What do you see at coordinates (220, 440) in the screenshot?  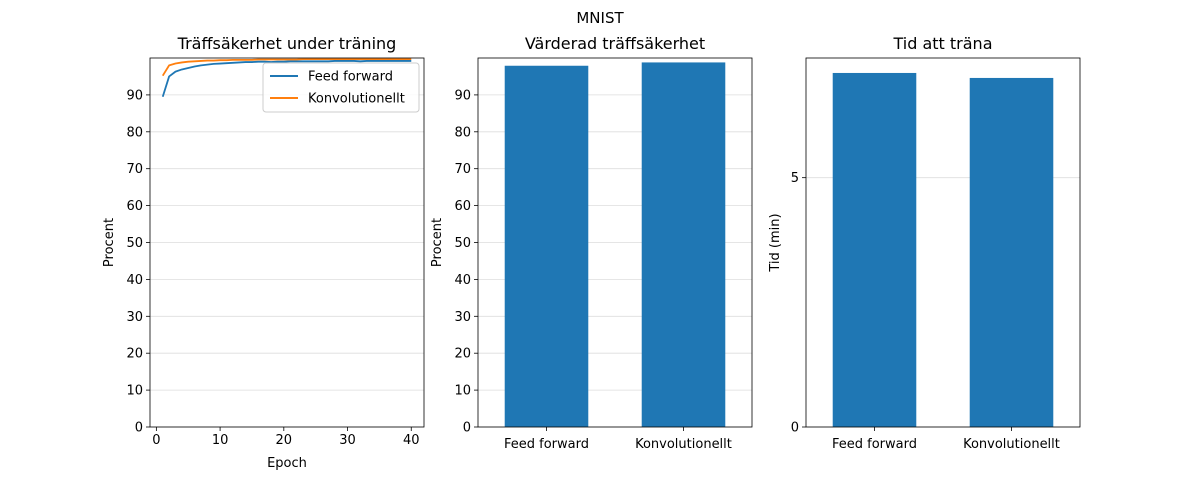 I see `x-tick-label: 10` at bounding box center [220, 440].